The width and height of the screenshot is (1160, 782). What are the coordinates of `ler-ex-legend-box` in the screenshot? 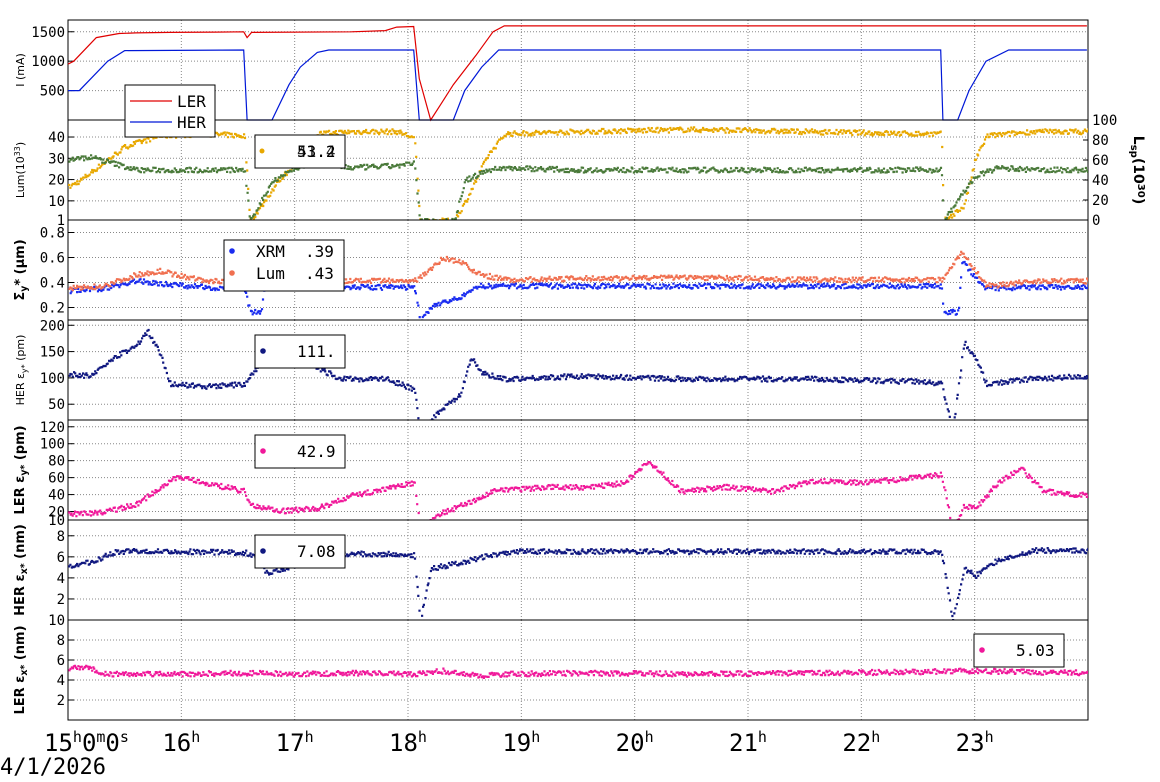 It's located at (1019, 650).